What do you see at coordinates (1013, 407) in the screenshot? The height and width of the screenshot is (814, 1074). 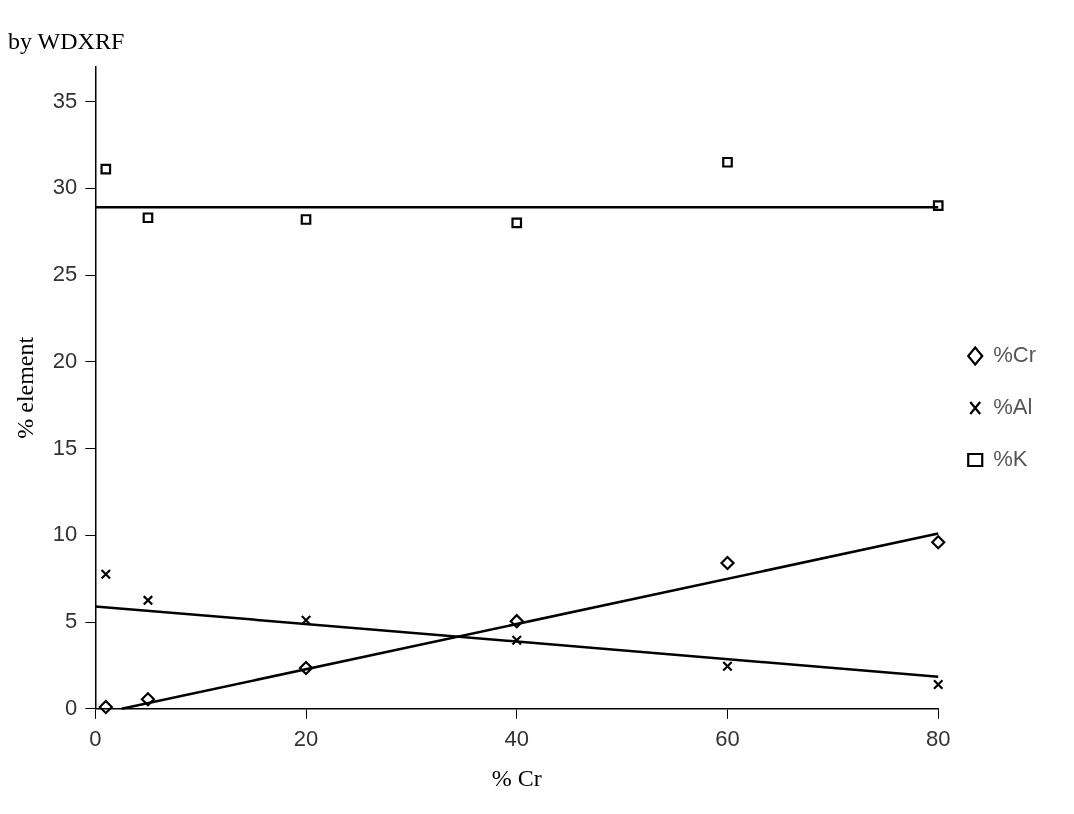 I see `legend-label: %Al` at bounding box center [1013, 407].